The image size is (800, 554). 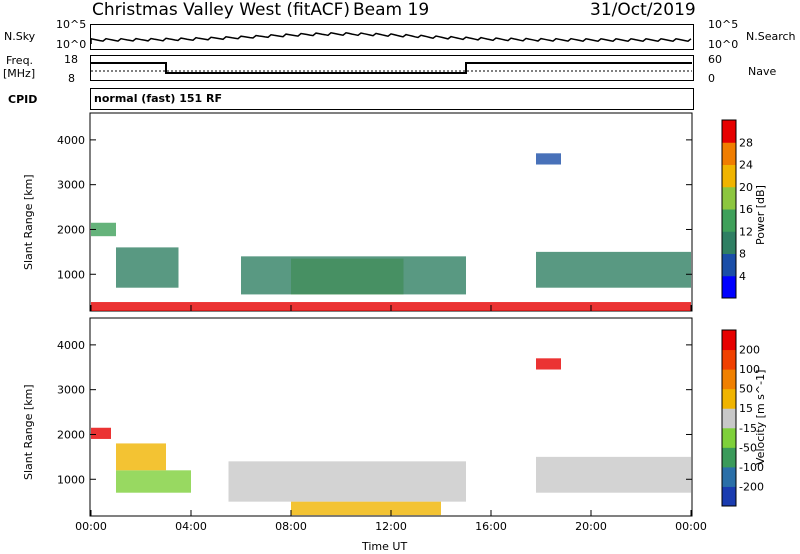 What do you see at coordinates (691, 526) in the screenshot?
I see `xtick-label-6: 00:00` at bounding box center [691, 526].